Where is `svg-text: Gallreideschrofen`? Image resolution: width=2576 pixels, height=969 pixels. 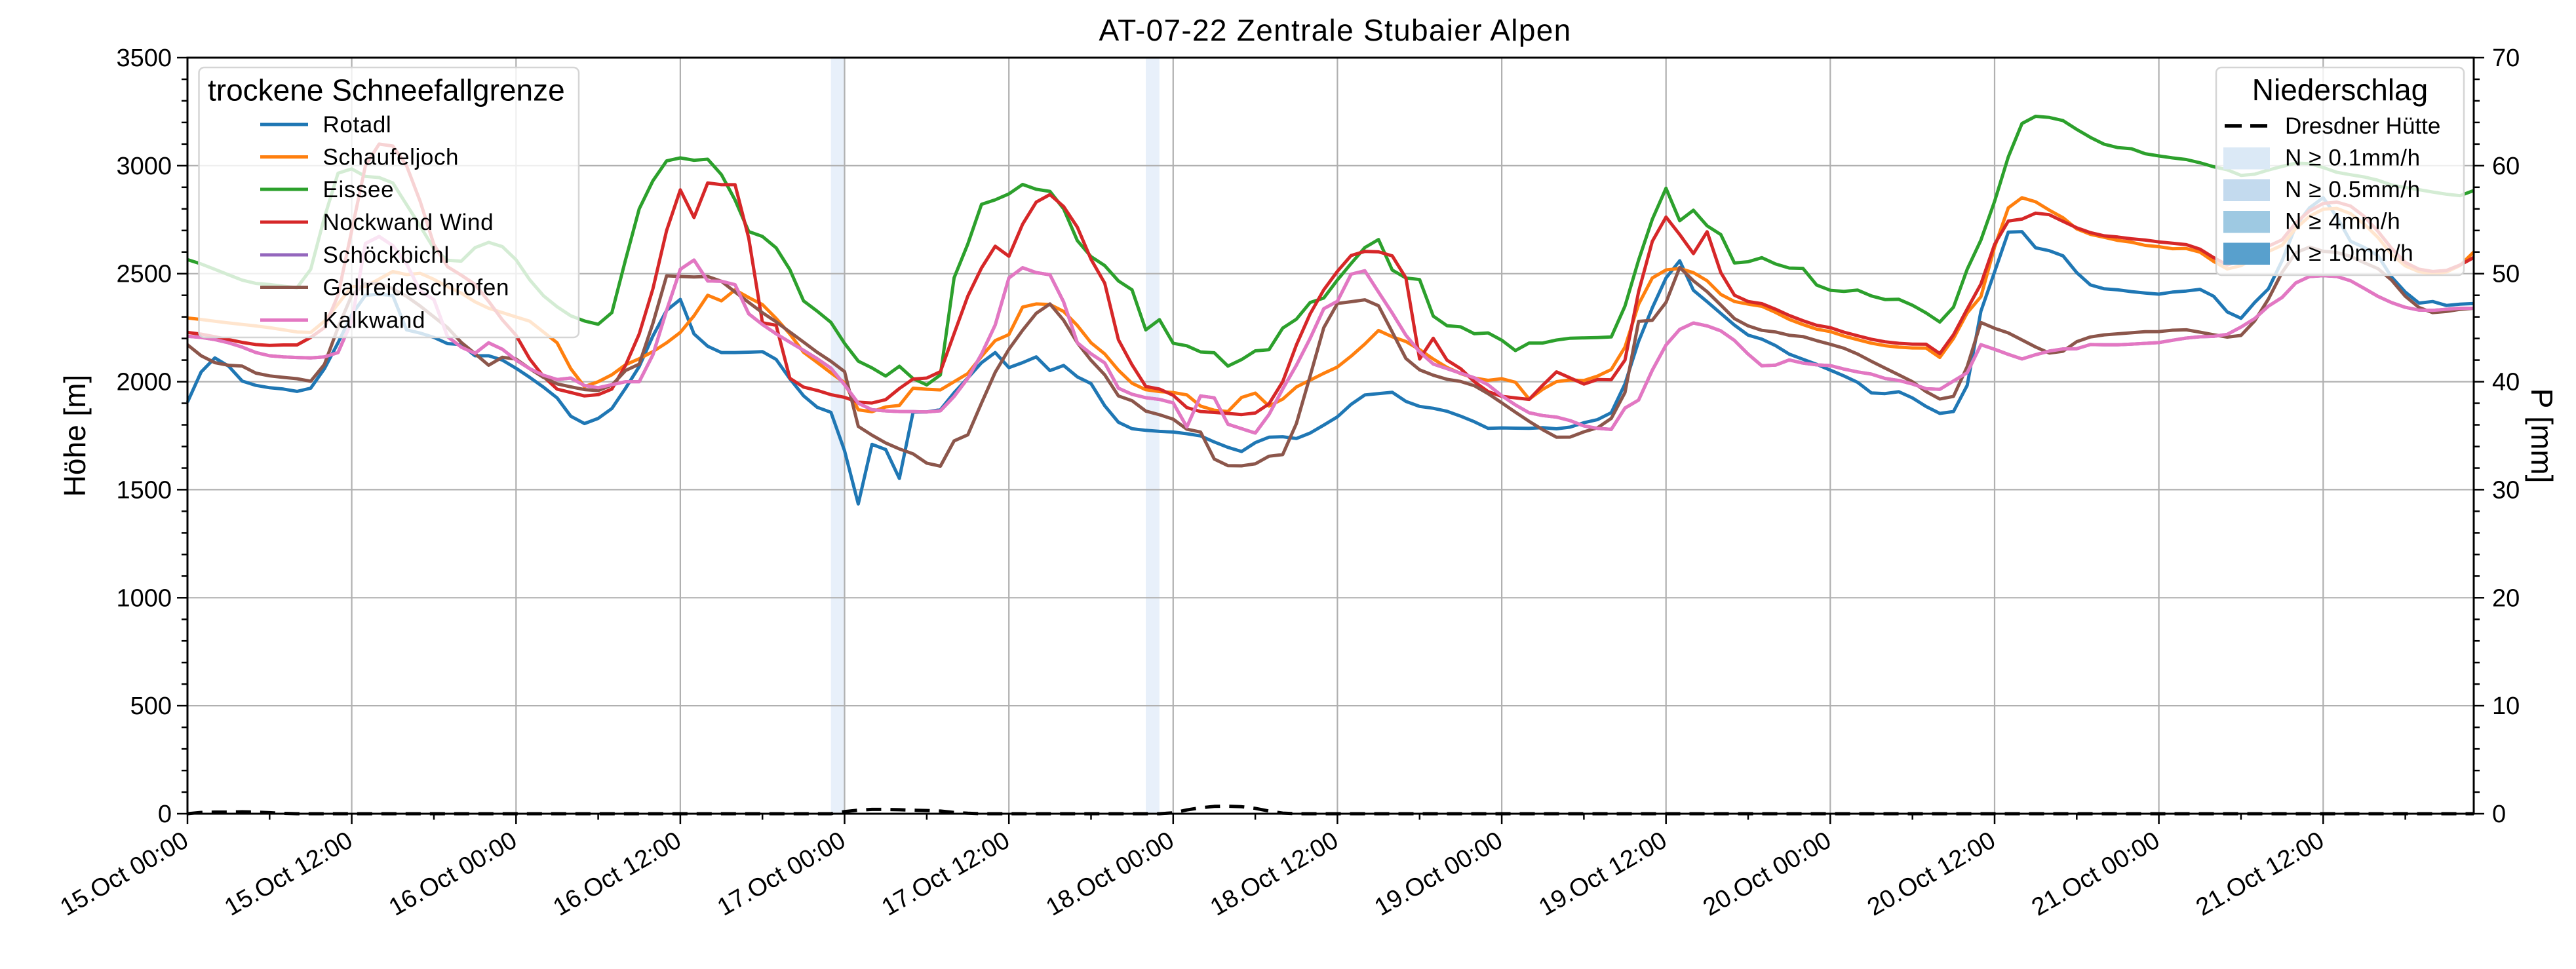 svg-text: Gallreideschrofen is located at coordinates (416, 288).